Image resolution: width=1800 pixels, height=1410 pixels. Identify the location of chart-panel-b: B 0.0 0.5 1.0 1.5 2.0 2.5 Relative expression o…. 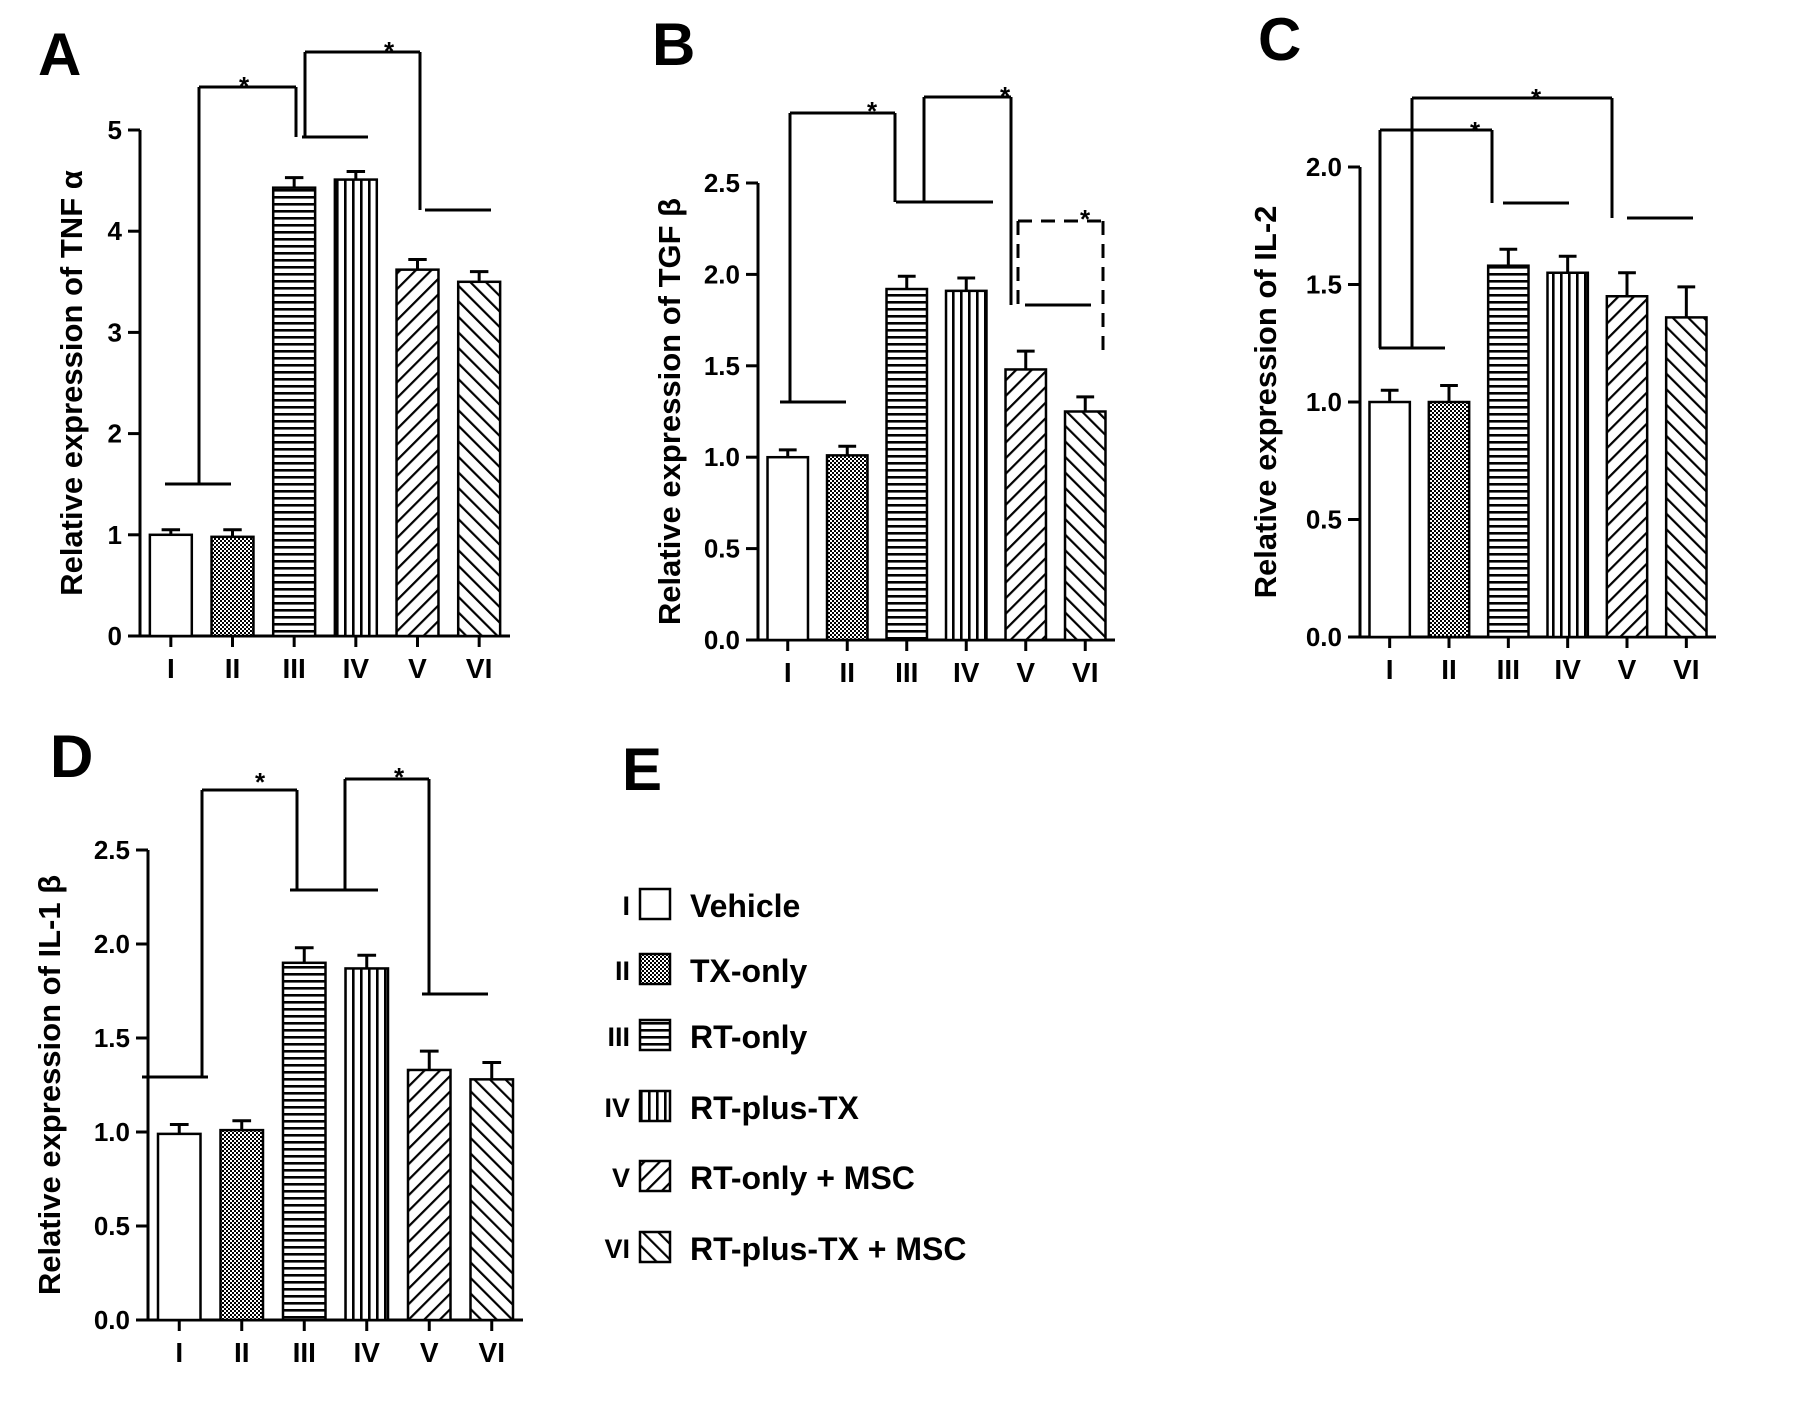
(883, 349).